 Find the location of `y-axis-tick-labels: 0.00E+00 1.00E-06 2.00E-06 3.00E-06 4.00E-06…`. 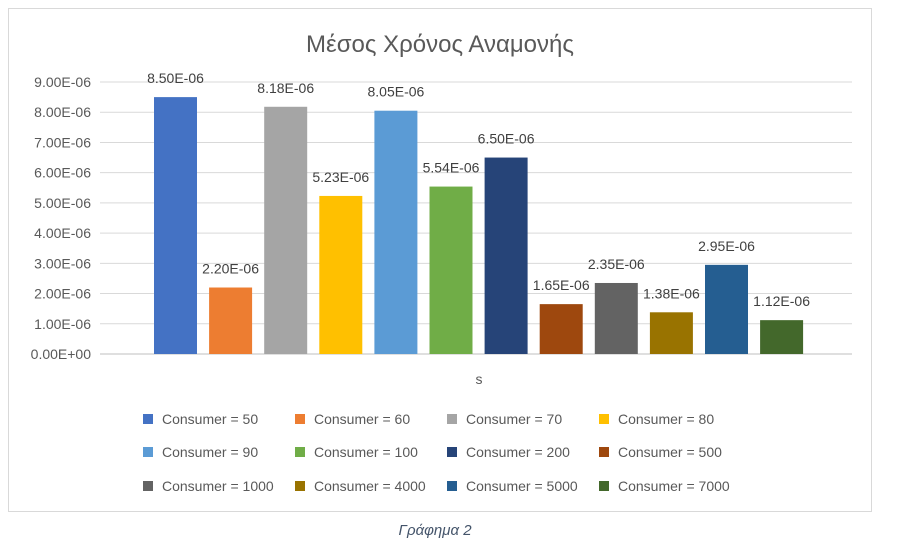

y-axis-tick-labels: 0.00E+00 1.00E-06 2.00E-06 3.00E-06 4.00E-06… is located at coordinates (61, 218).